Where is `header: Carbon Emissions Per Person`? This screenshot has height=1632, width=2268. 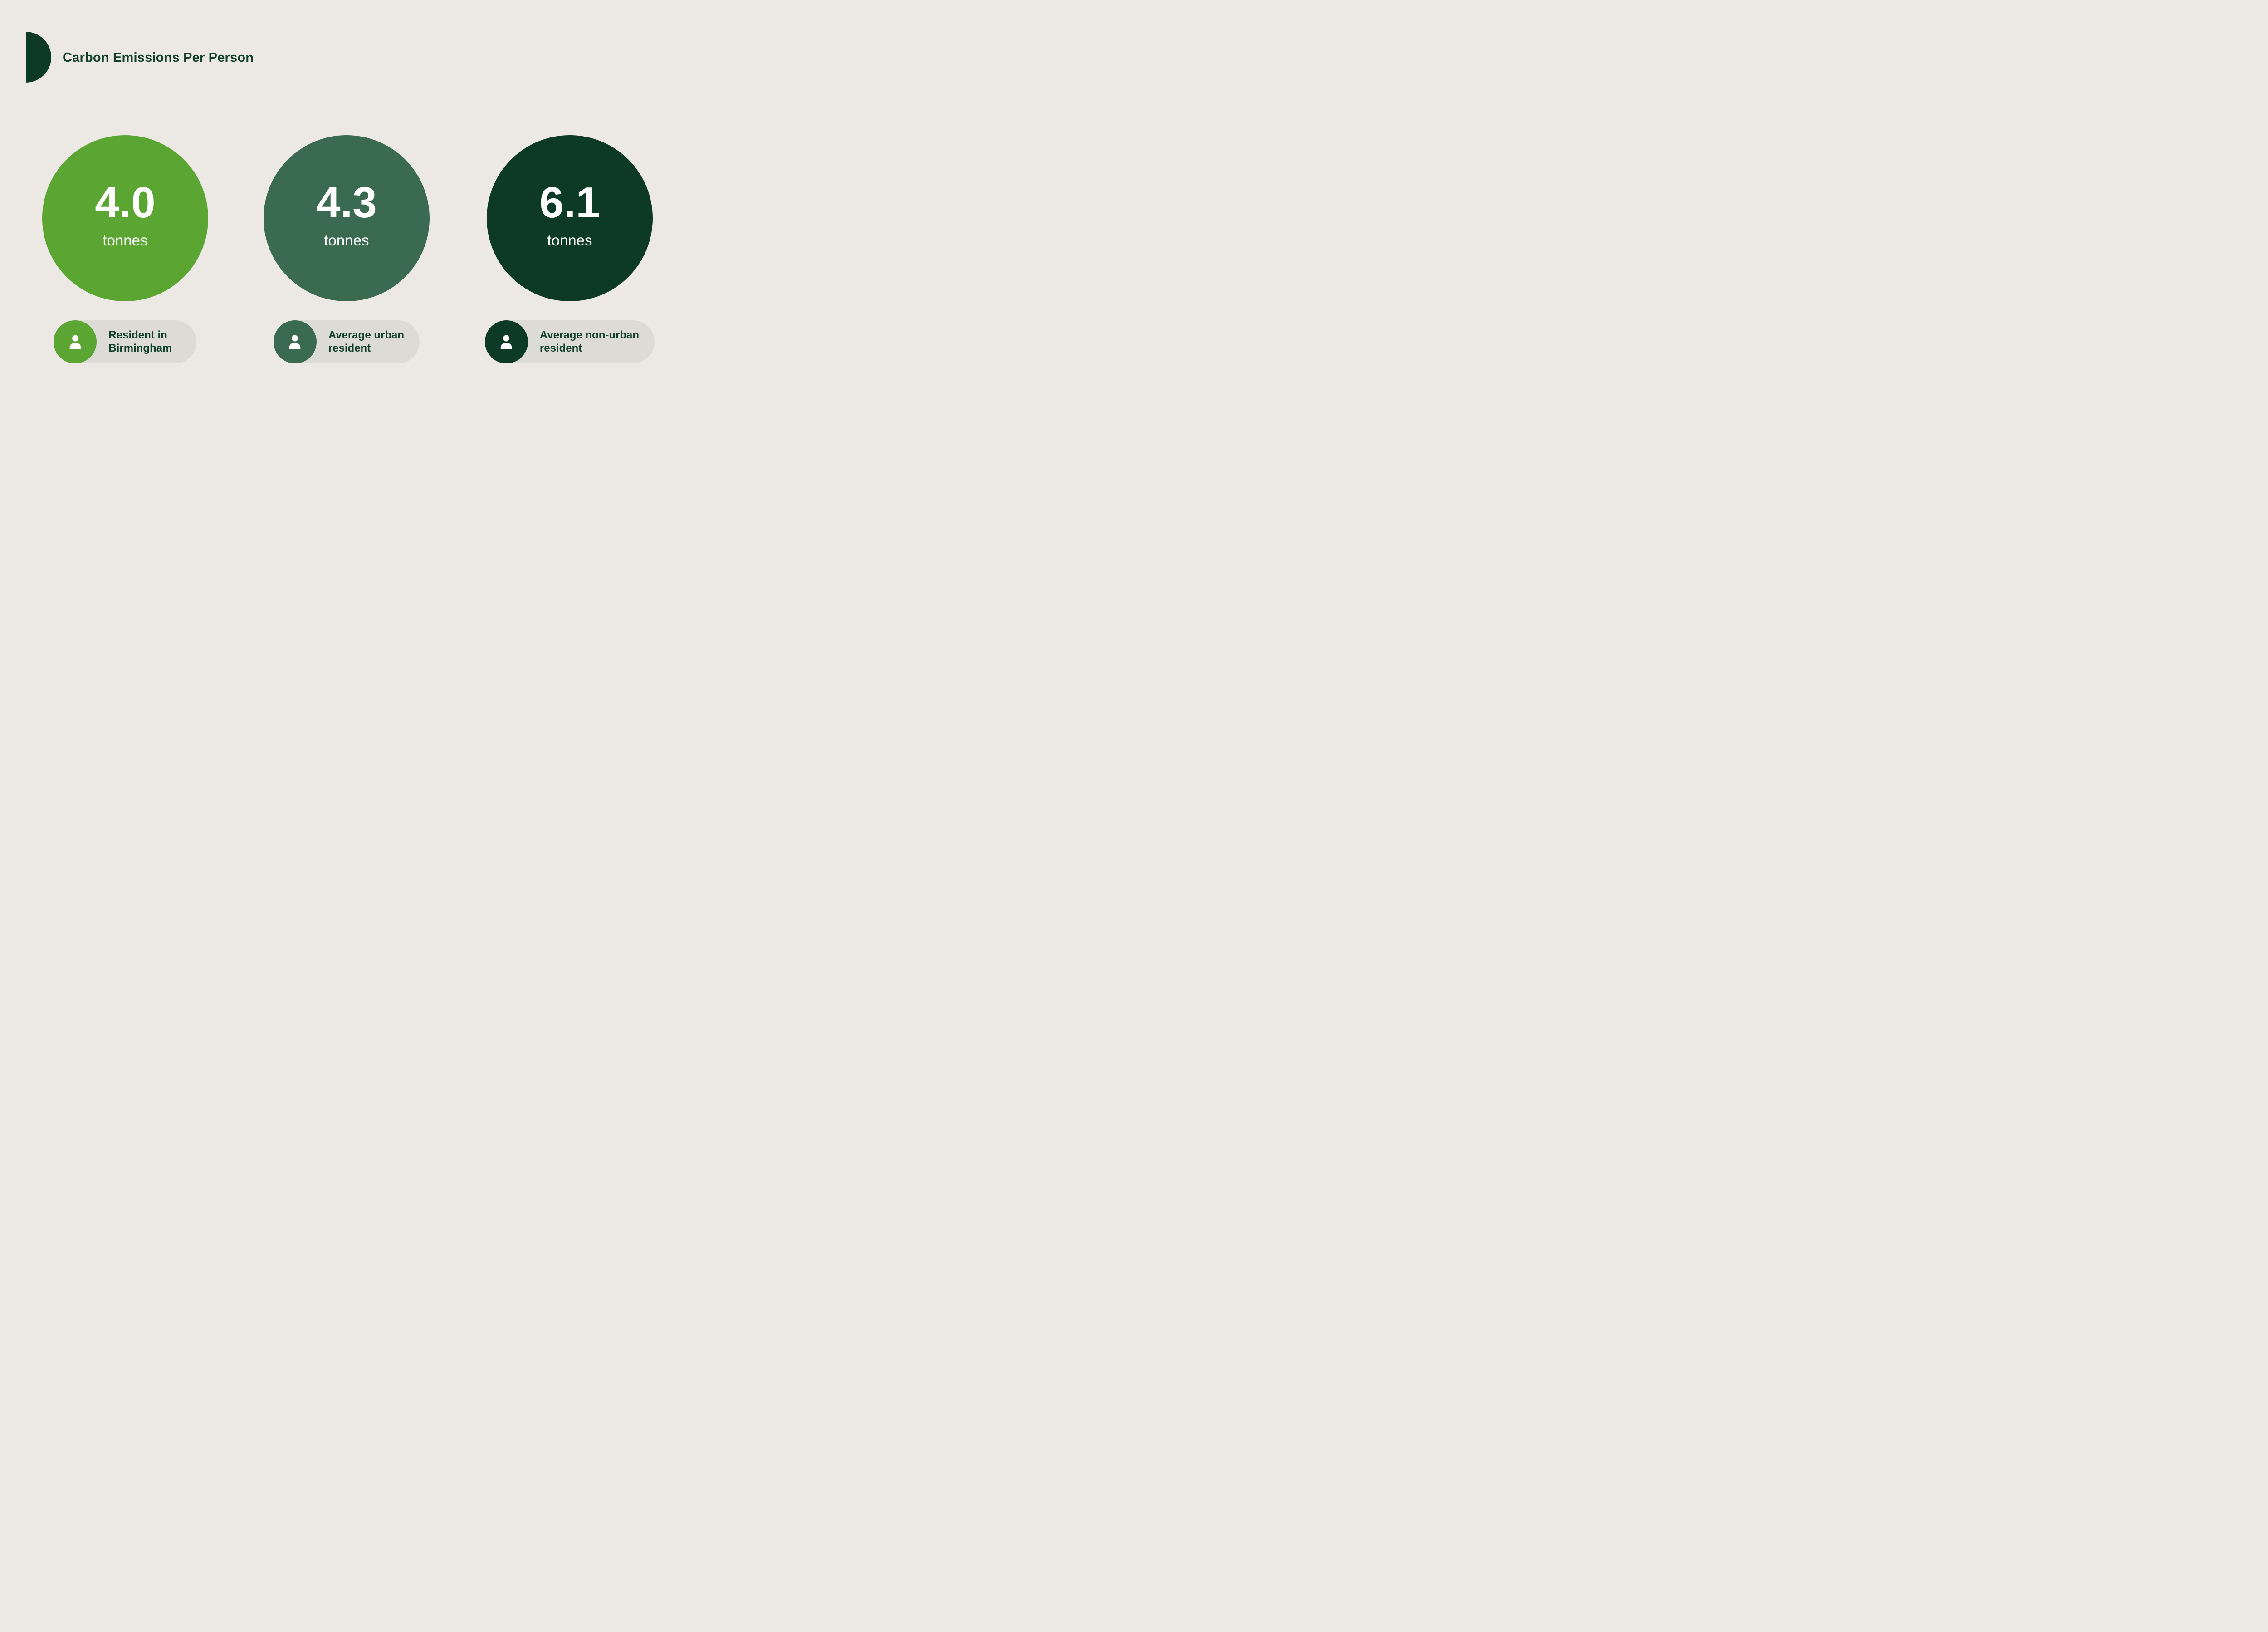 header: Carbon Emissions Per Person is located at coordinates (349, 57).